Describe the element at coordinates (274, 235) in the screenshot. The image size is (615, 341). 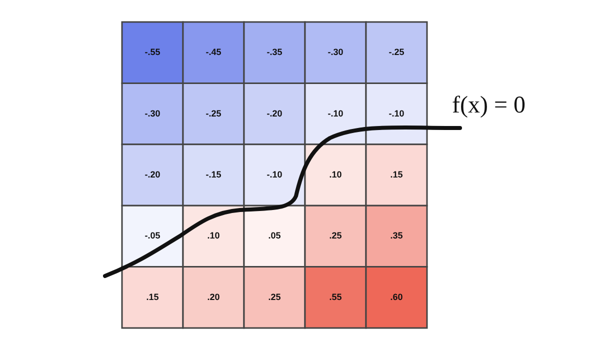
I see `data-label: .05` at that location.